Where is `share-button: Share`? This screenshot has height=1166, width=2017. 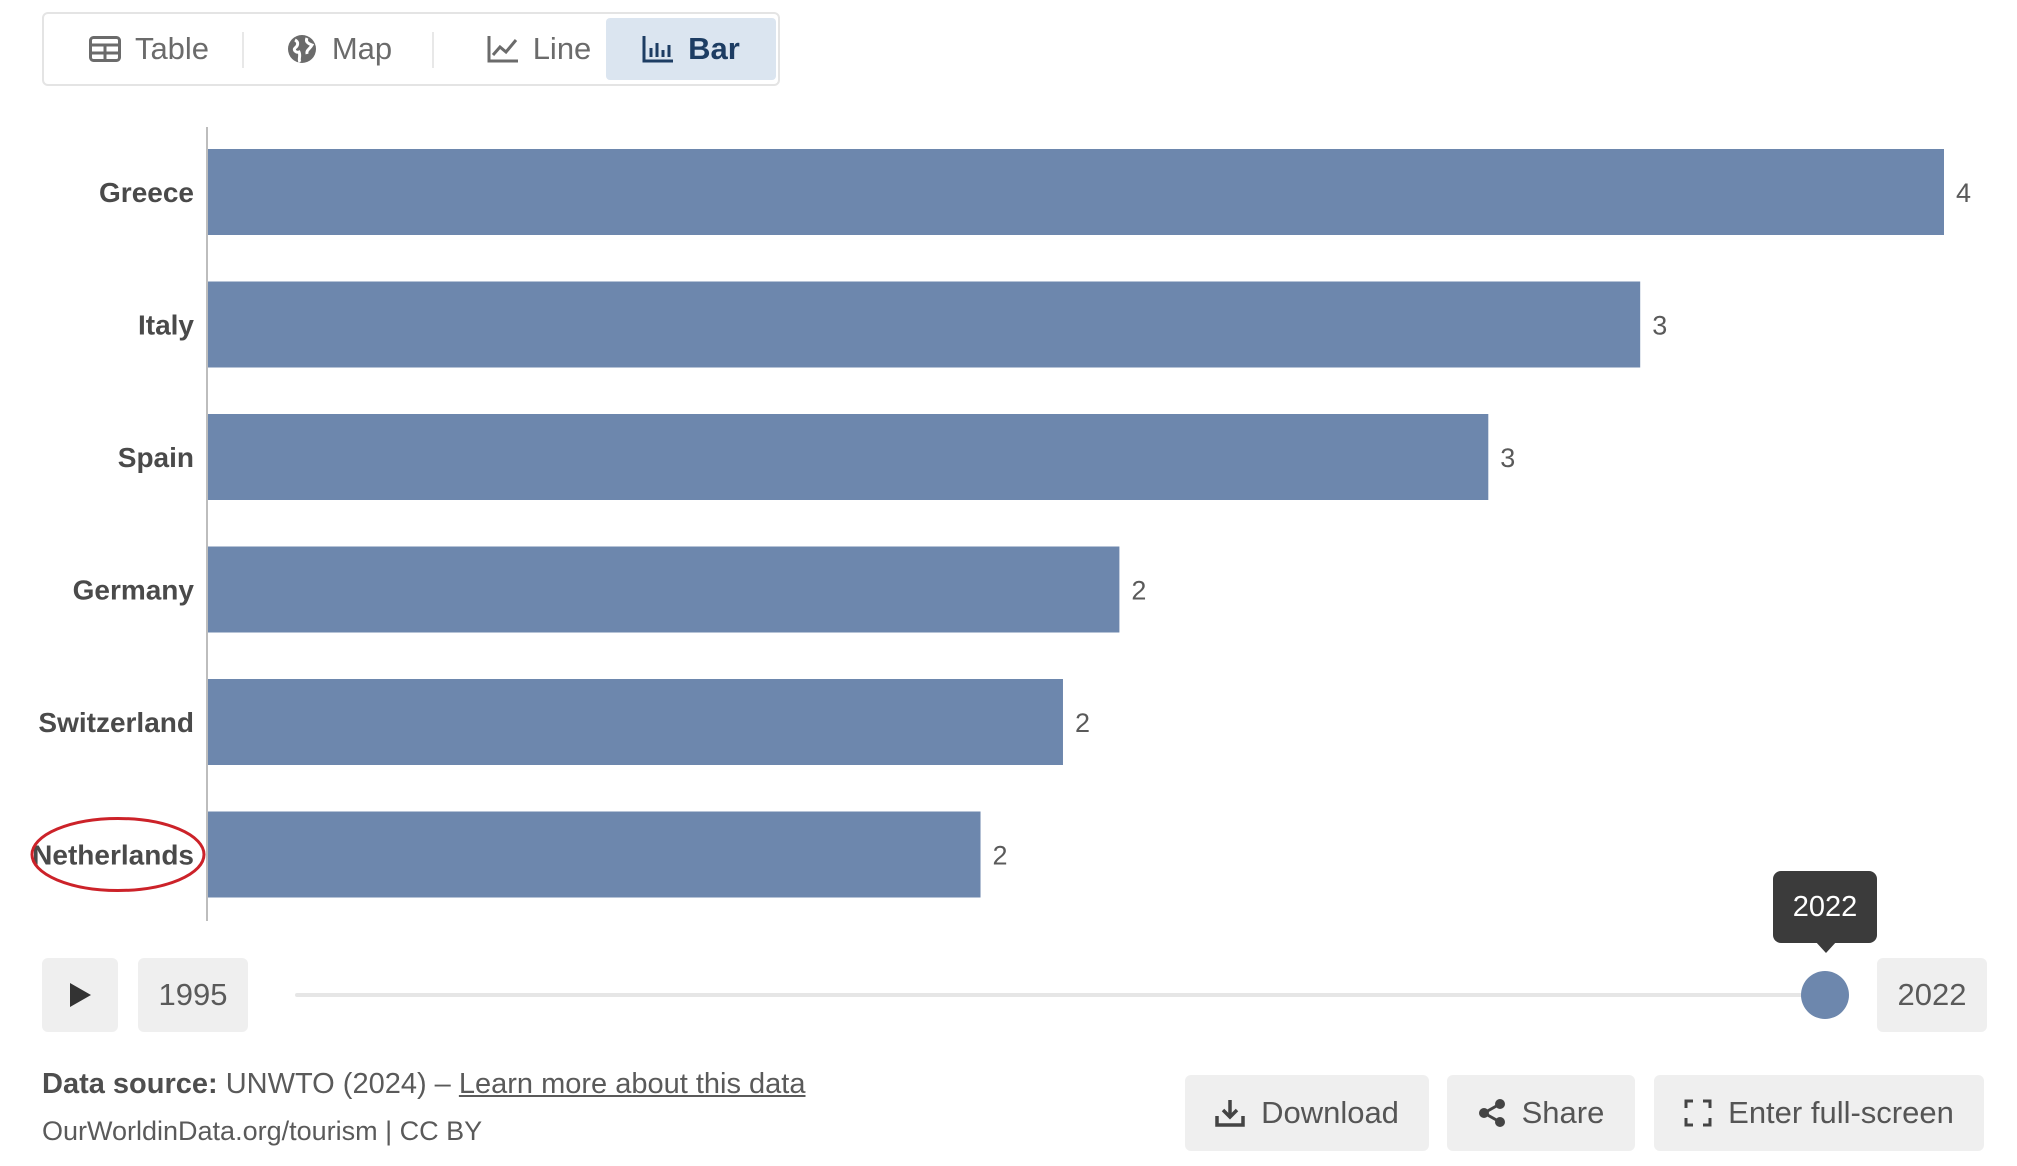 share-button: Share is located at coordinates (1541, 1113).